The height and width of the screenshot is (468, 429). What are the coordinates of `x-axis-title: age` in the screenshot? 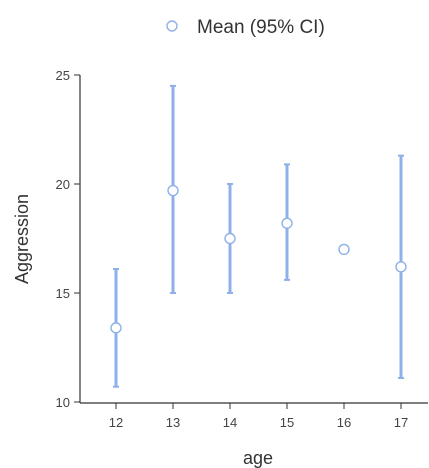 It's located at (258, 458).